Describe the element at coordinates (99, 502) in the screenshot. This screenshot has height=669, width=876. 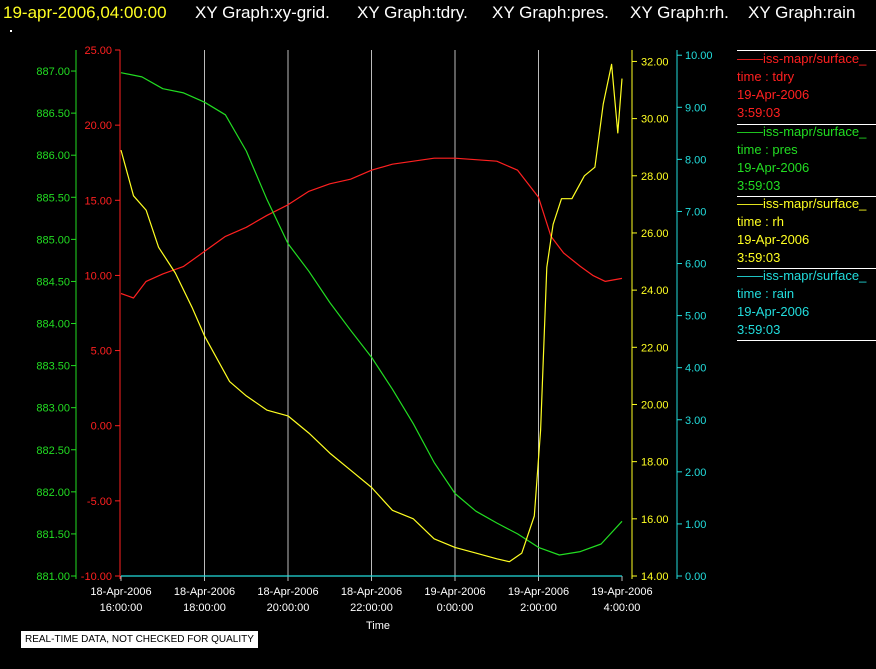
I see `tdry-tick-label: -5.00` at that location.